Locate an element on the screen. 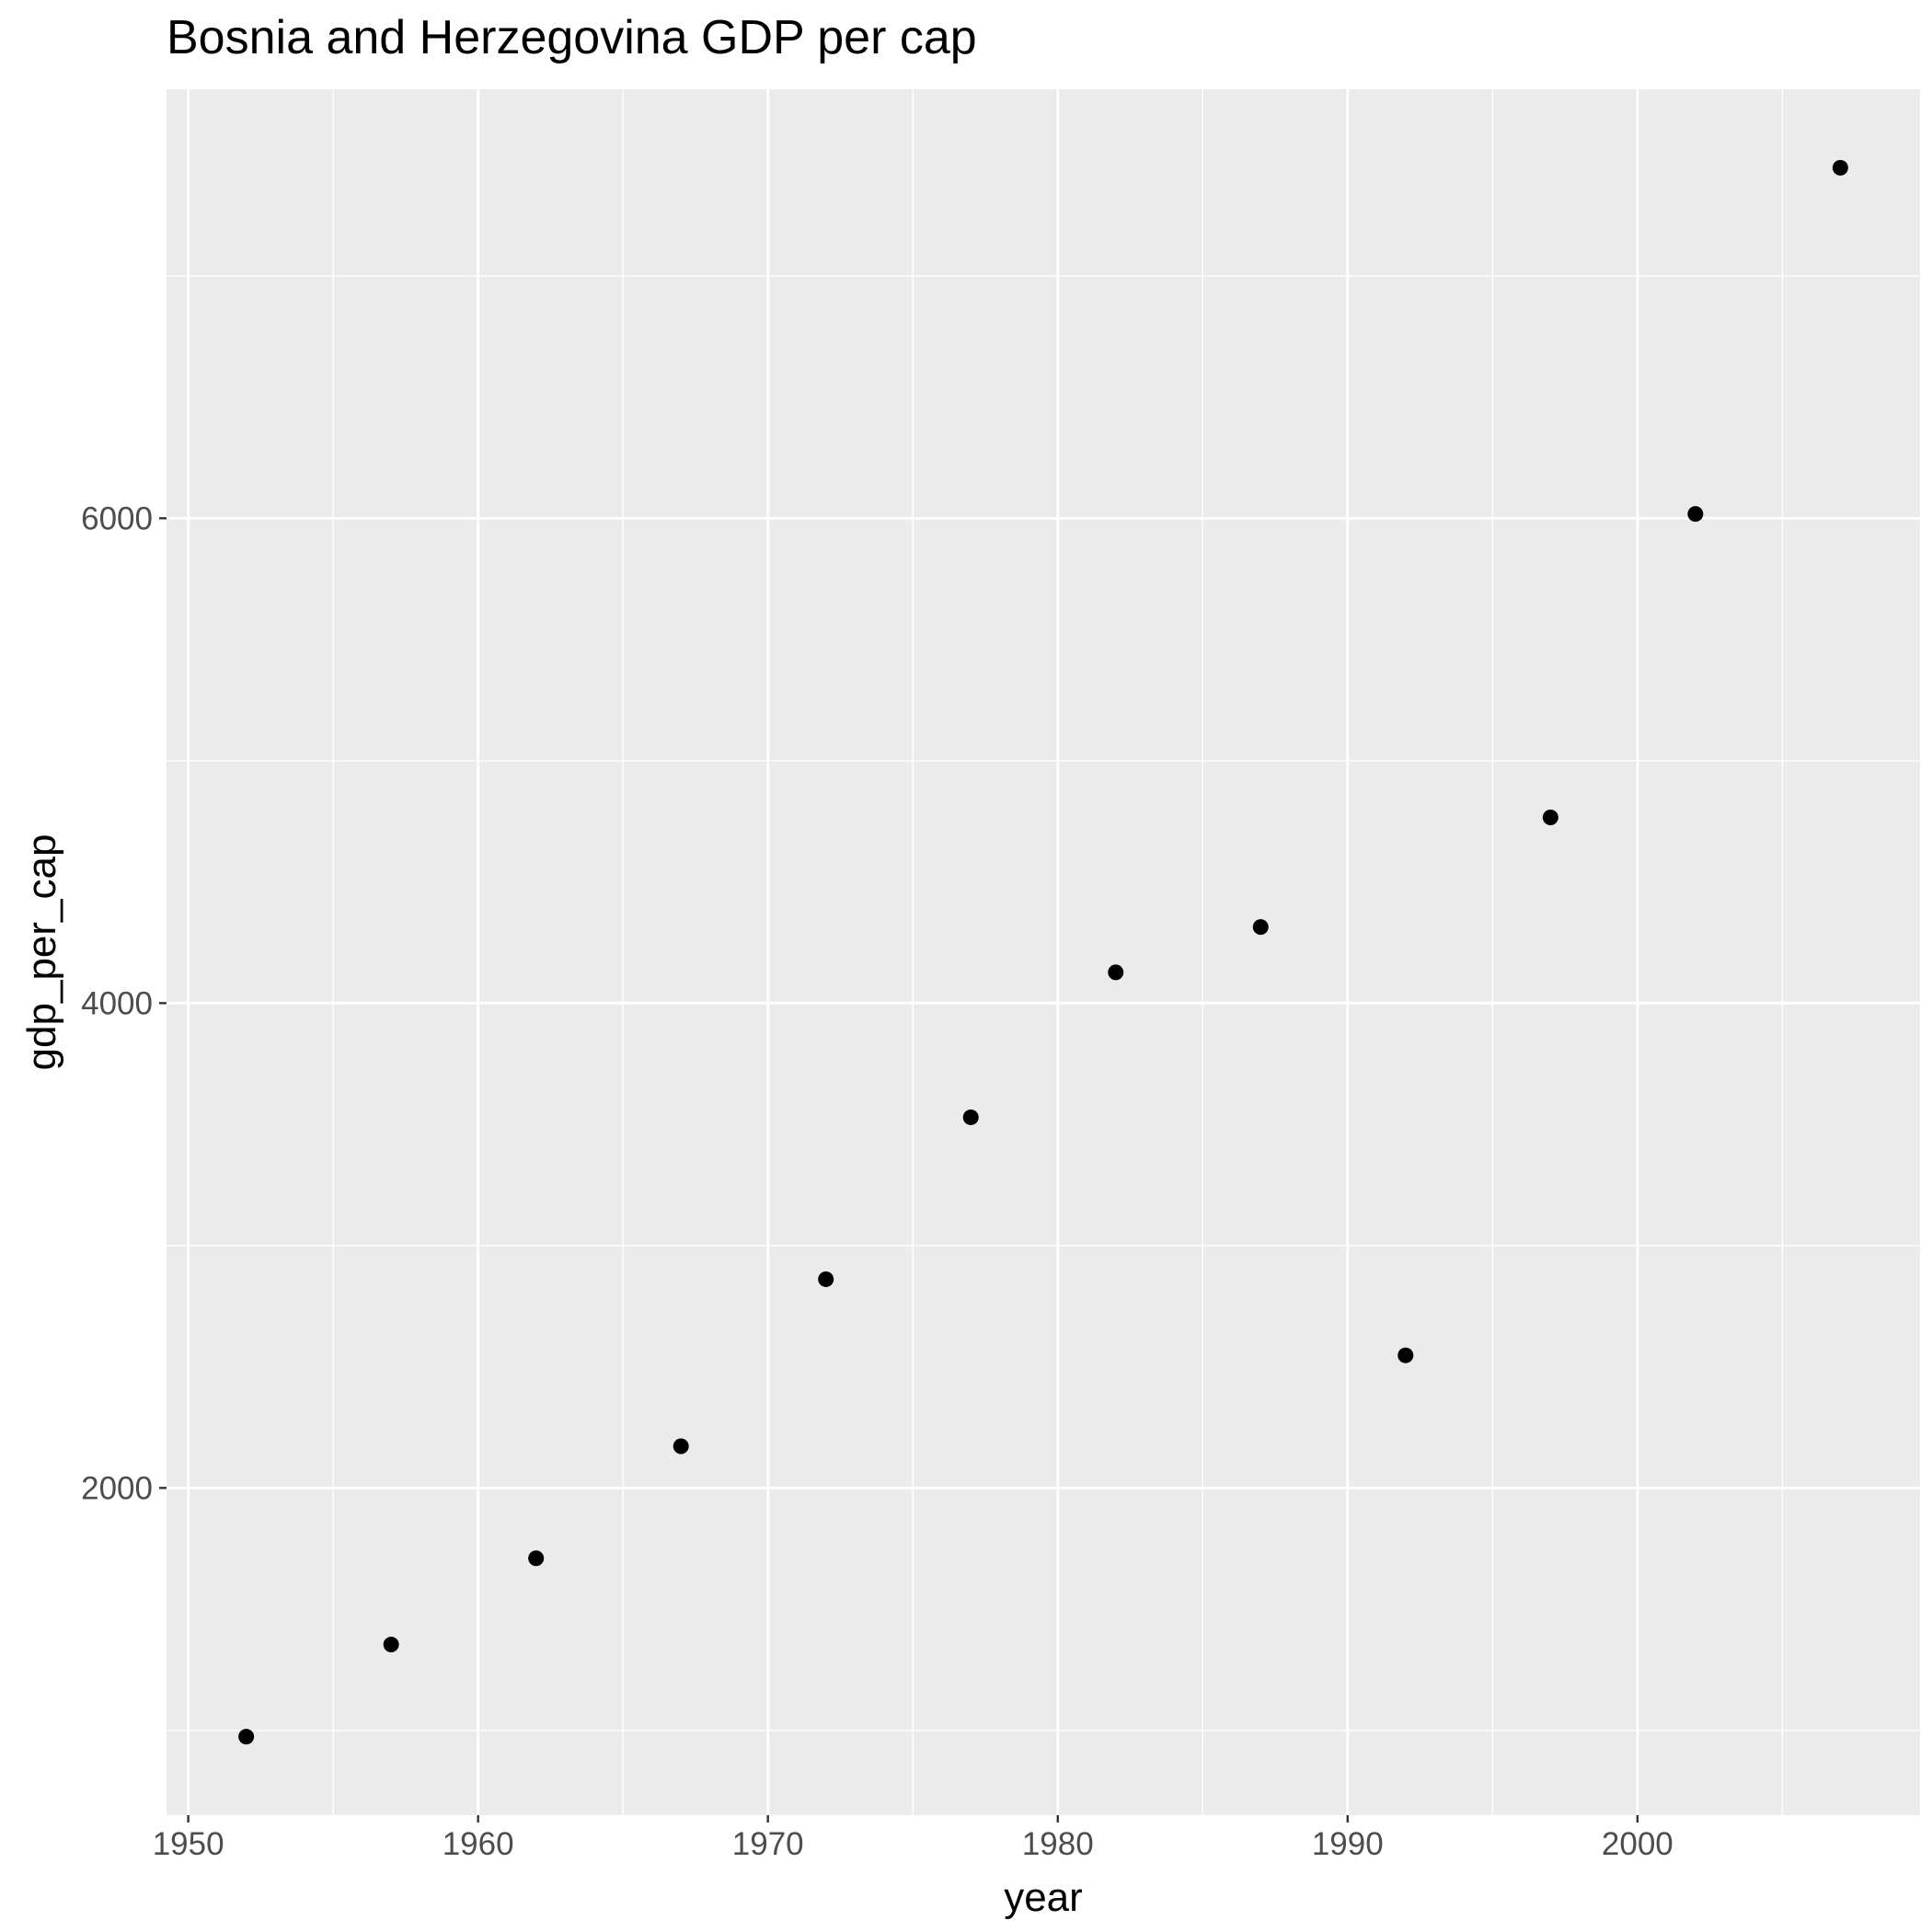  x-tick-label: 1980 is located at coordinates (1058, 1844).